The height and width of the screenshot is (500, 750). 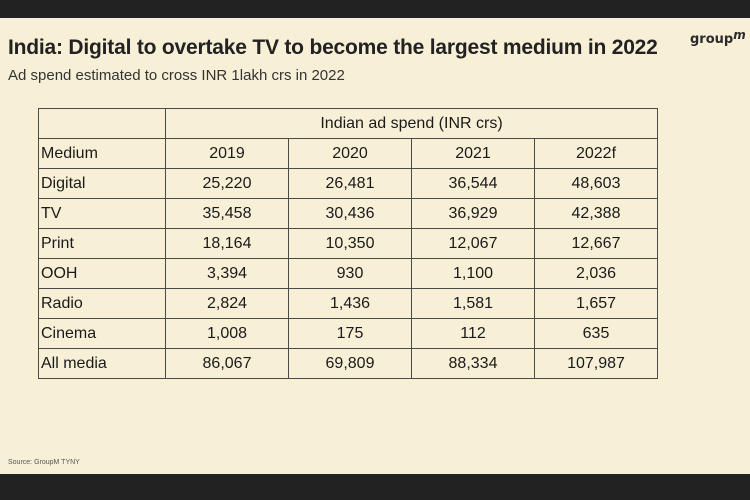 I want to click on source-note: Source: GroupM TYNY, so click(x=44, y=462).